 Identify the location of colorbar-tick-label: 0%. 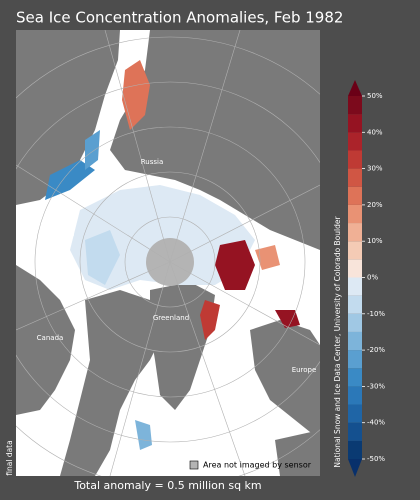
(372, 278).